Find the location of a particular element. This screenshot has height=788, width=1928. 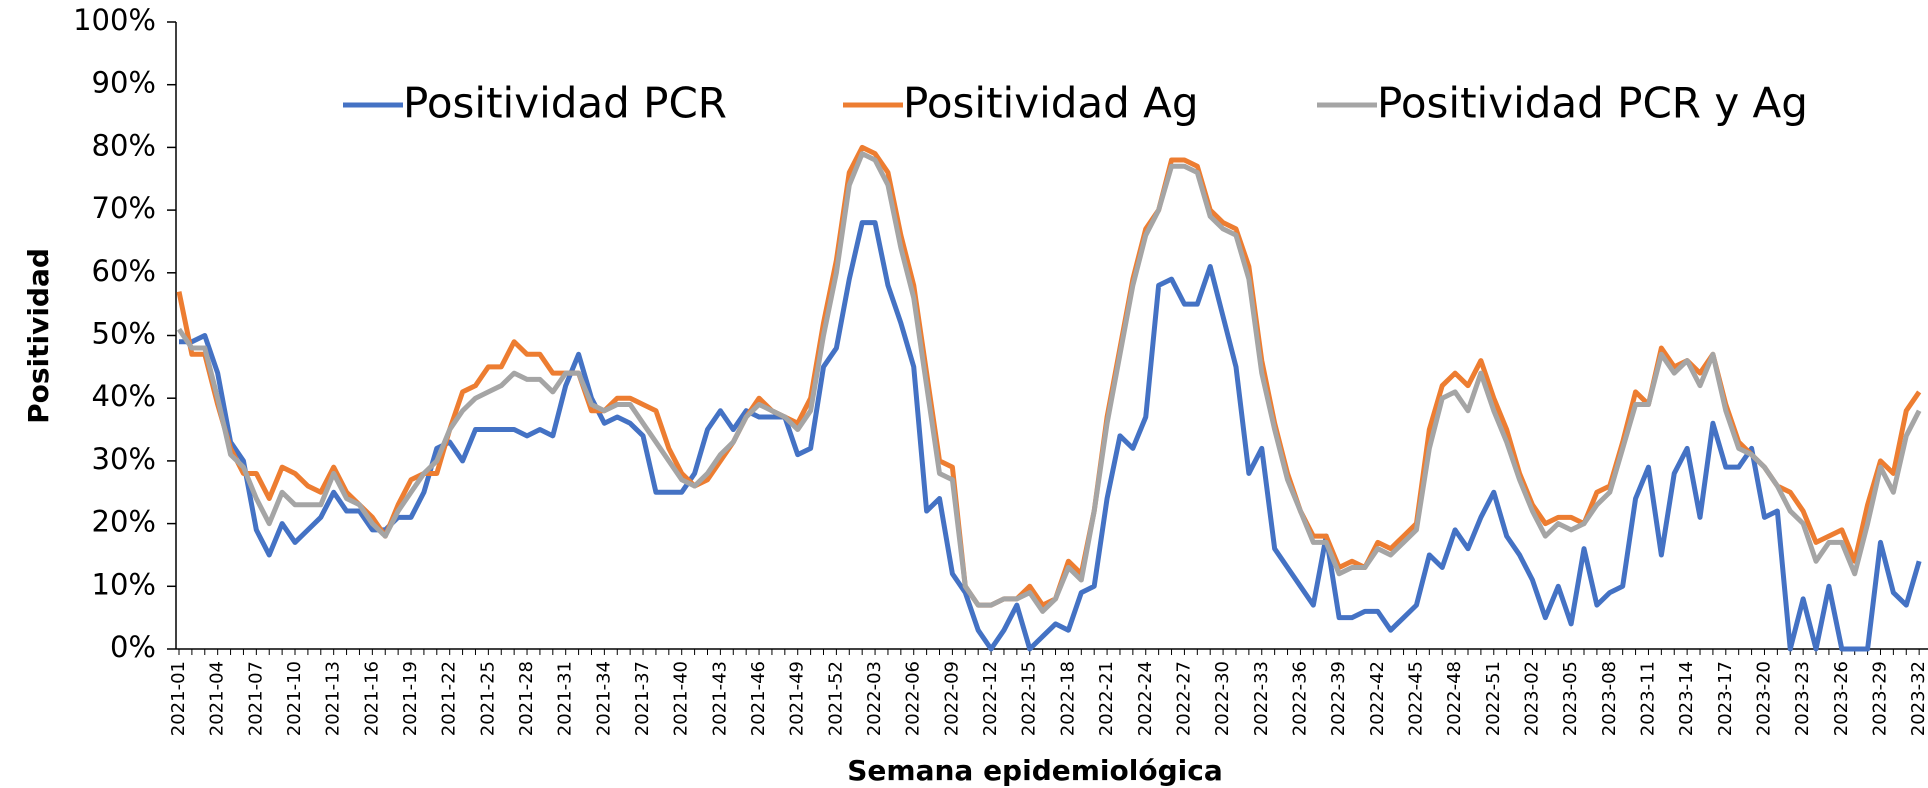

x-tick-label: 2021-46 is located at coordinates (758, 698).